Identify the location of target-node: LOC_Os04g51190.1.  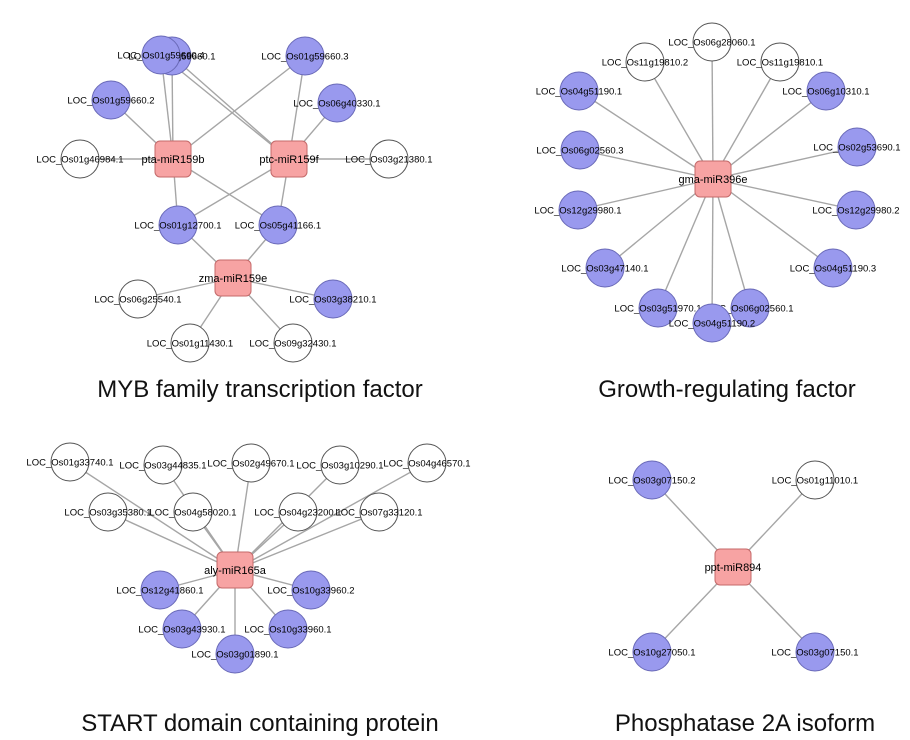
(579, 91).